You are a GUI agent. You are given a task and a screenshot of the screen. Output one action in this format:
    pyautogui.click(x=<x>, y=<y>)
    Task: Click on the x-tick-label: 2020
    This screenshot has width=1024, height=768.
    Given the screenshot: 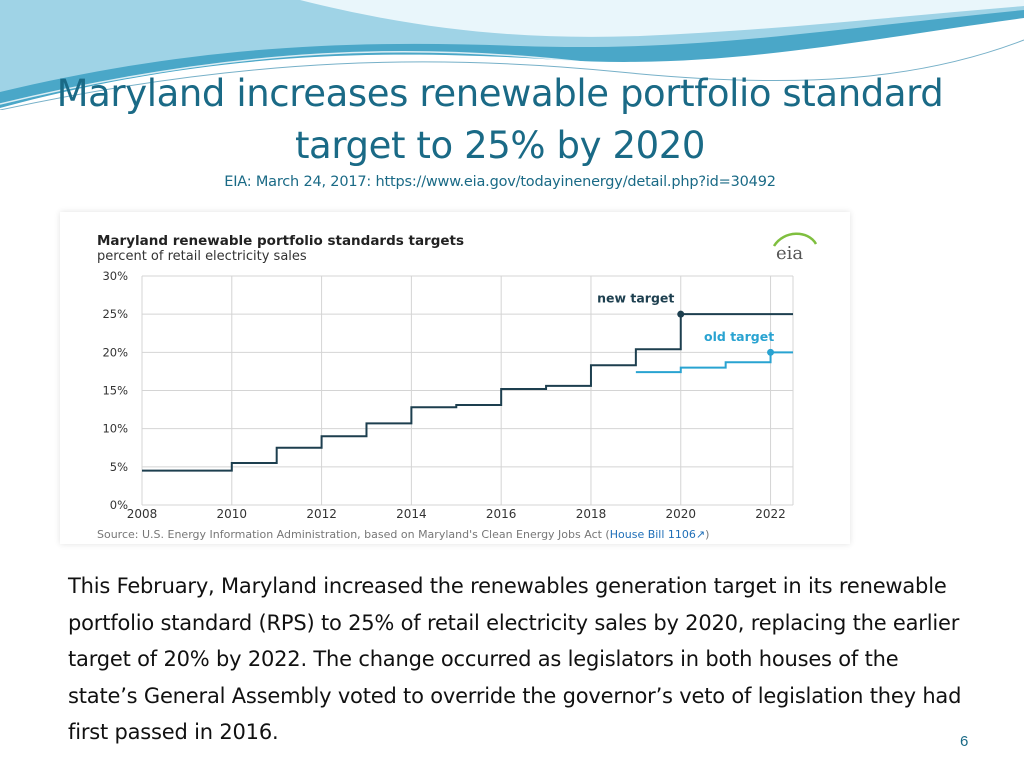 What is the action you would take?
    pyautogui.click(x=680, y=514)
    